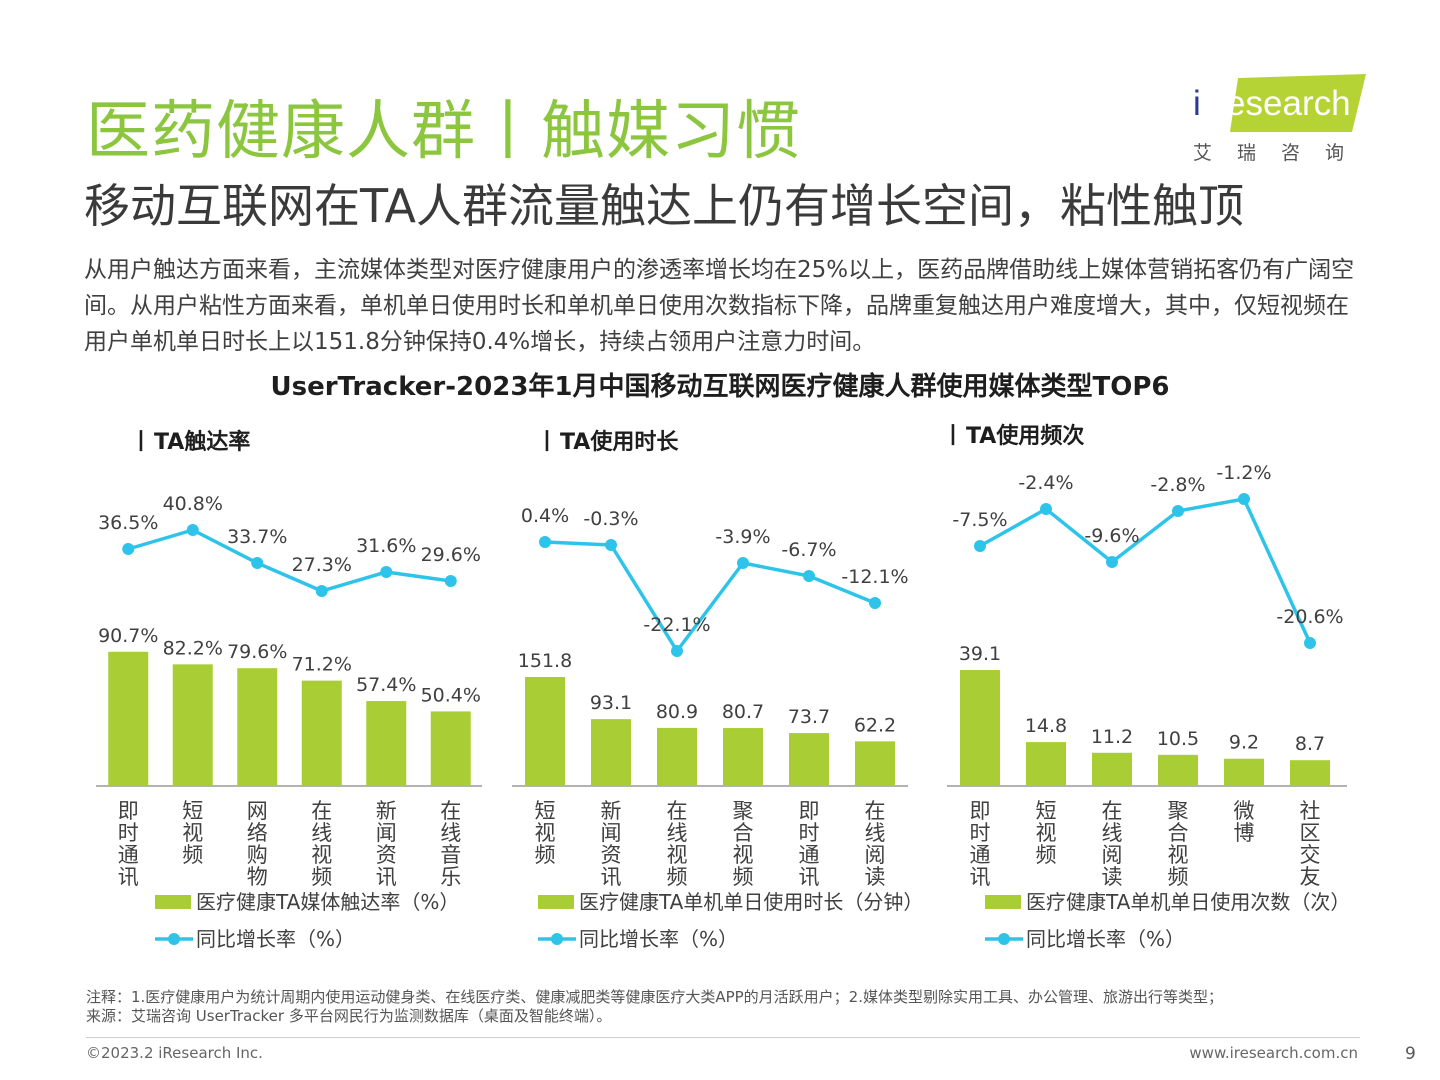  I want to click on growth-data-label: -2.8%, so click(1177, 485).